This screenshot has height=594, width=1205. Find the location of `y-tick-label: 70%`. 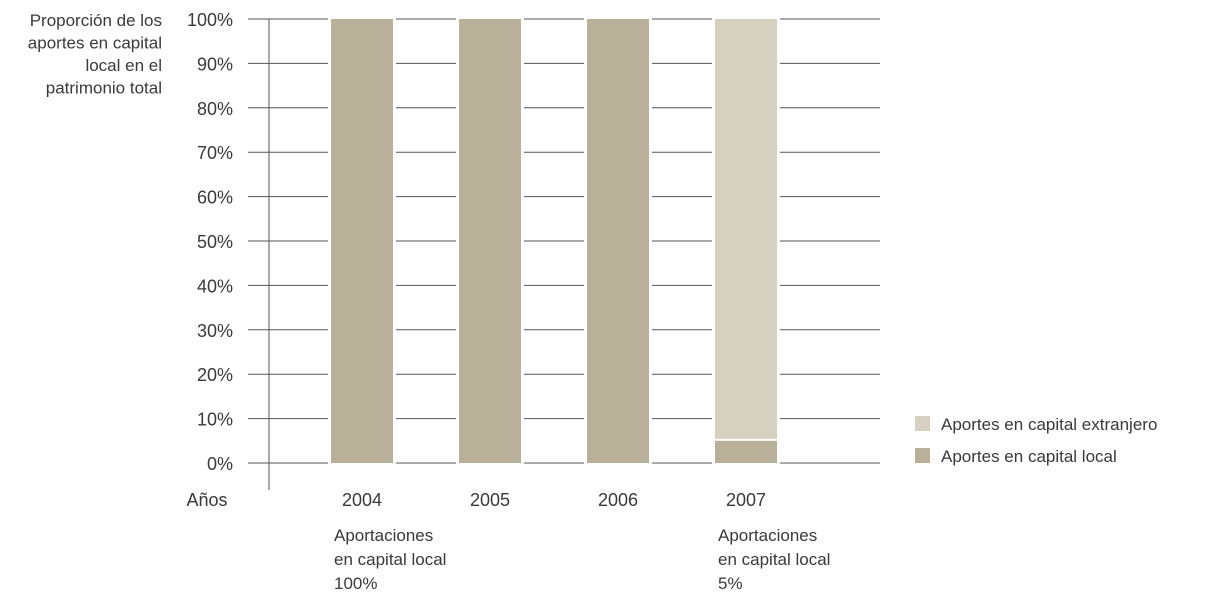

y-tick-label: 70% is located at coordinates (215, 153).